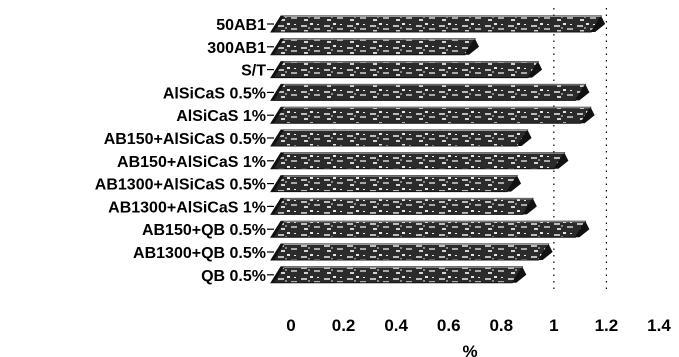 Image resolution: width=679 pixels, height=357 pixels. What do you see at coordinates (191, 162) in the screenshot?
I see `category-label: AB150+AlSiCaS 1%` at bounding box center [191, 162].